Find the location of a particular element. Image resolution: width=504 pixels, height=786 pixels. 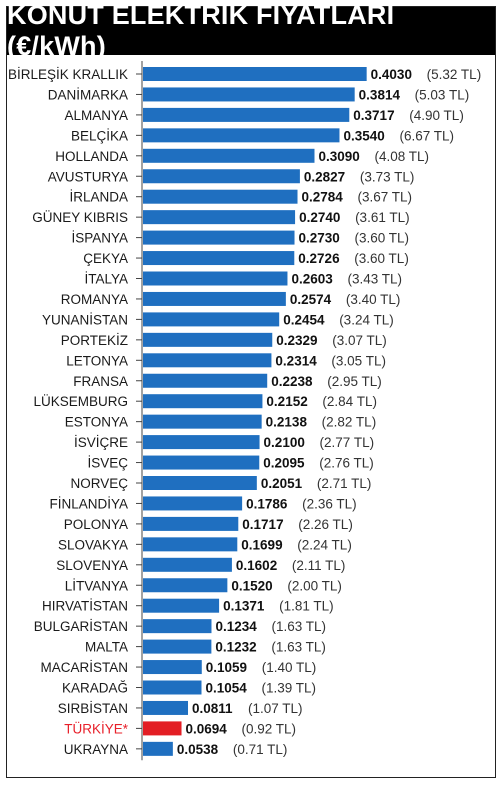

category-label: İSVEÇ is located at coordinates (107, 463).